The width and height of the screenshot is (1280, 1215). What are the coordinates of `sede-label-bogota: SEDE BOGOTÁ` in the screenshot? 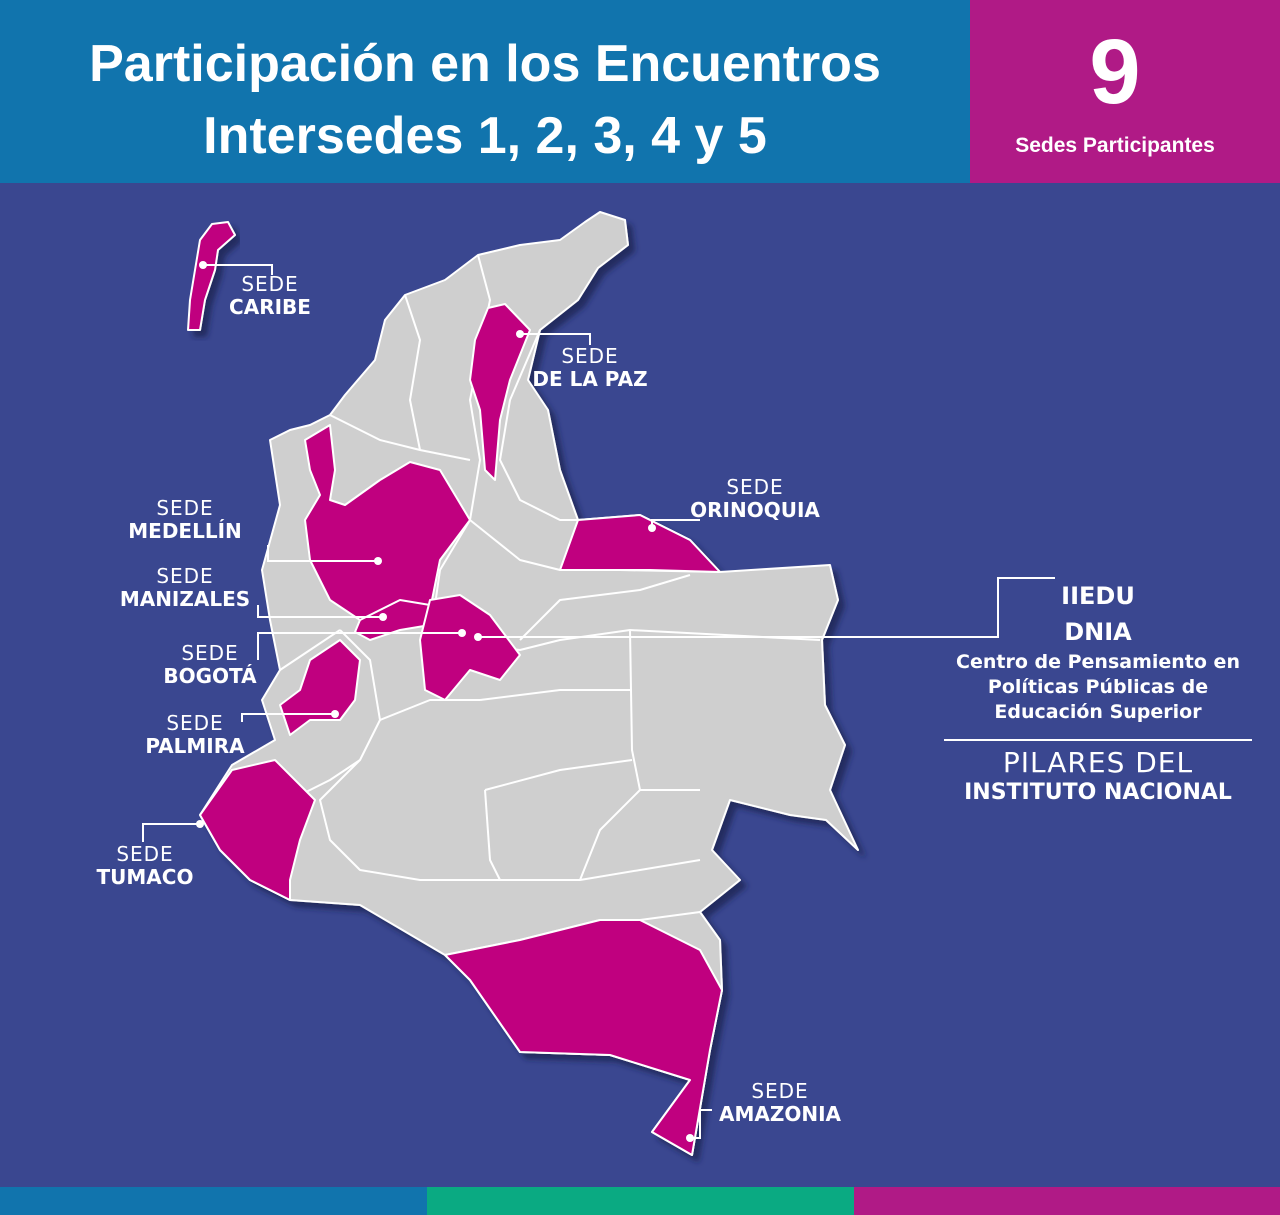 It's located at (210, 665).